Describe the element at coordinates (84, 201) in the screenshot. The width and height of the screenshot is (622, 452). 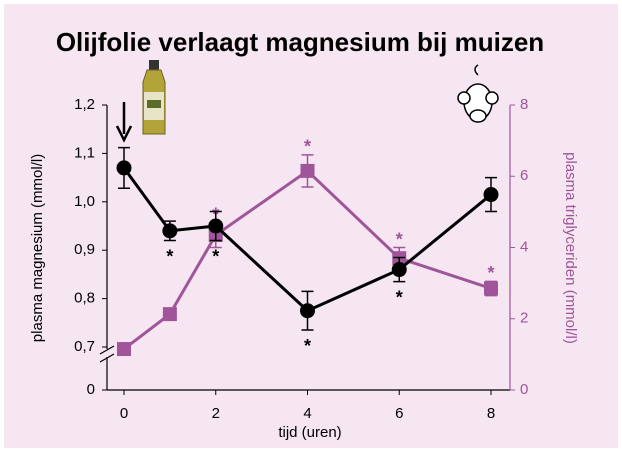
I see `y-tick-label: 1,0` at that location.